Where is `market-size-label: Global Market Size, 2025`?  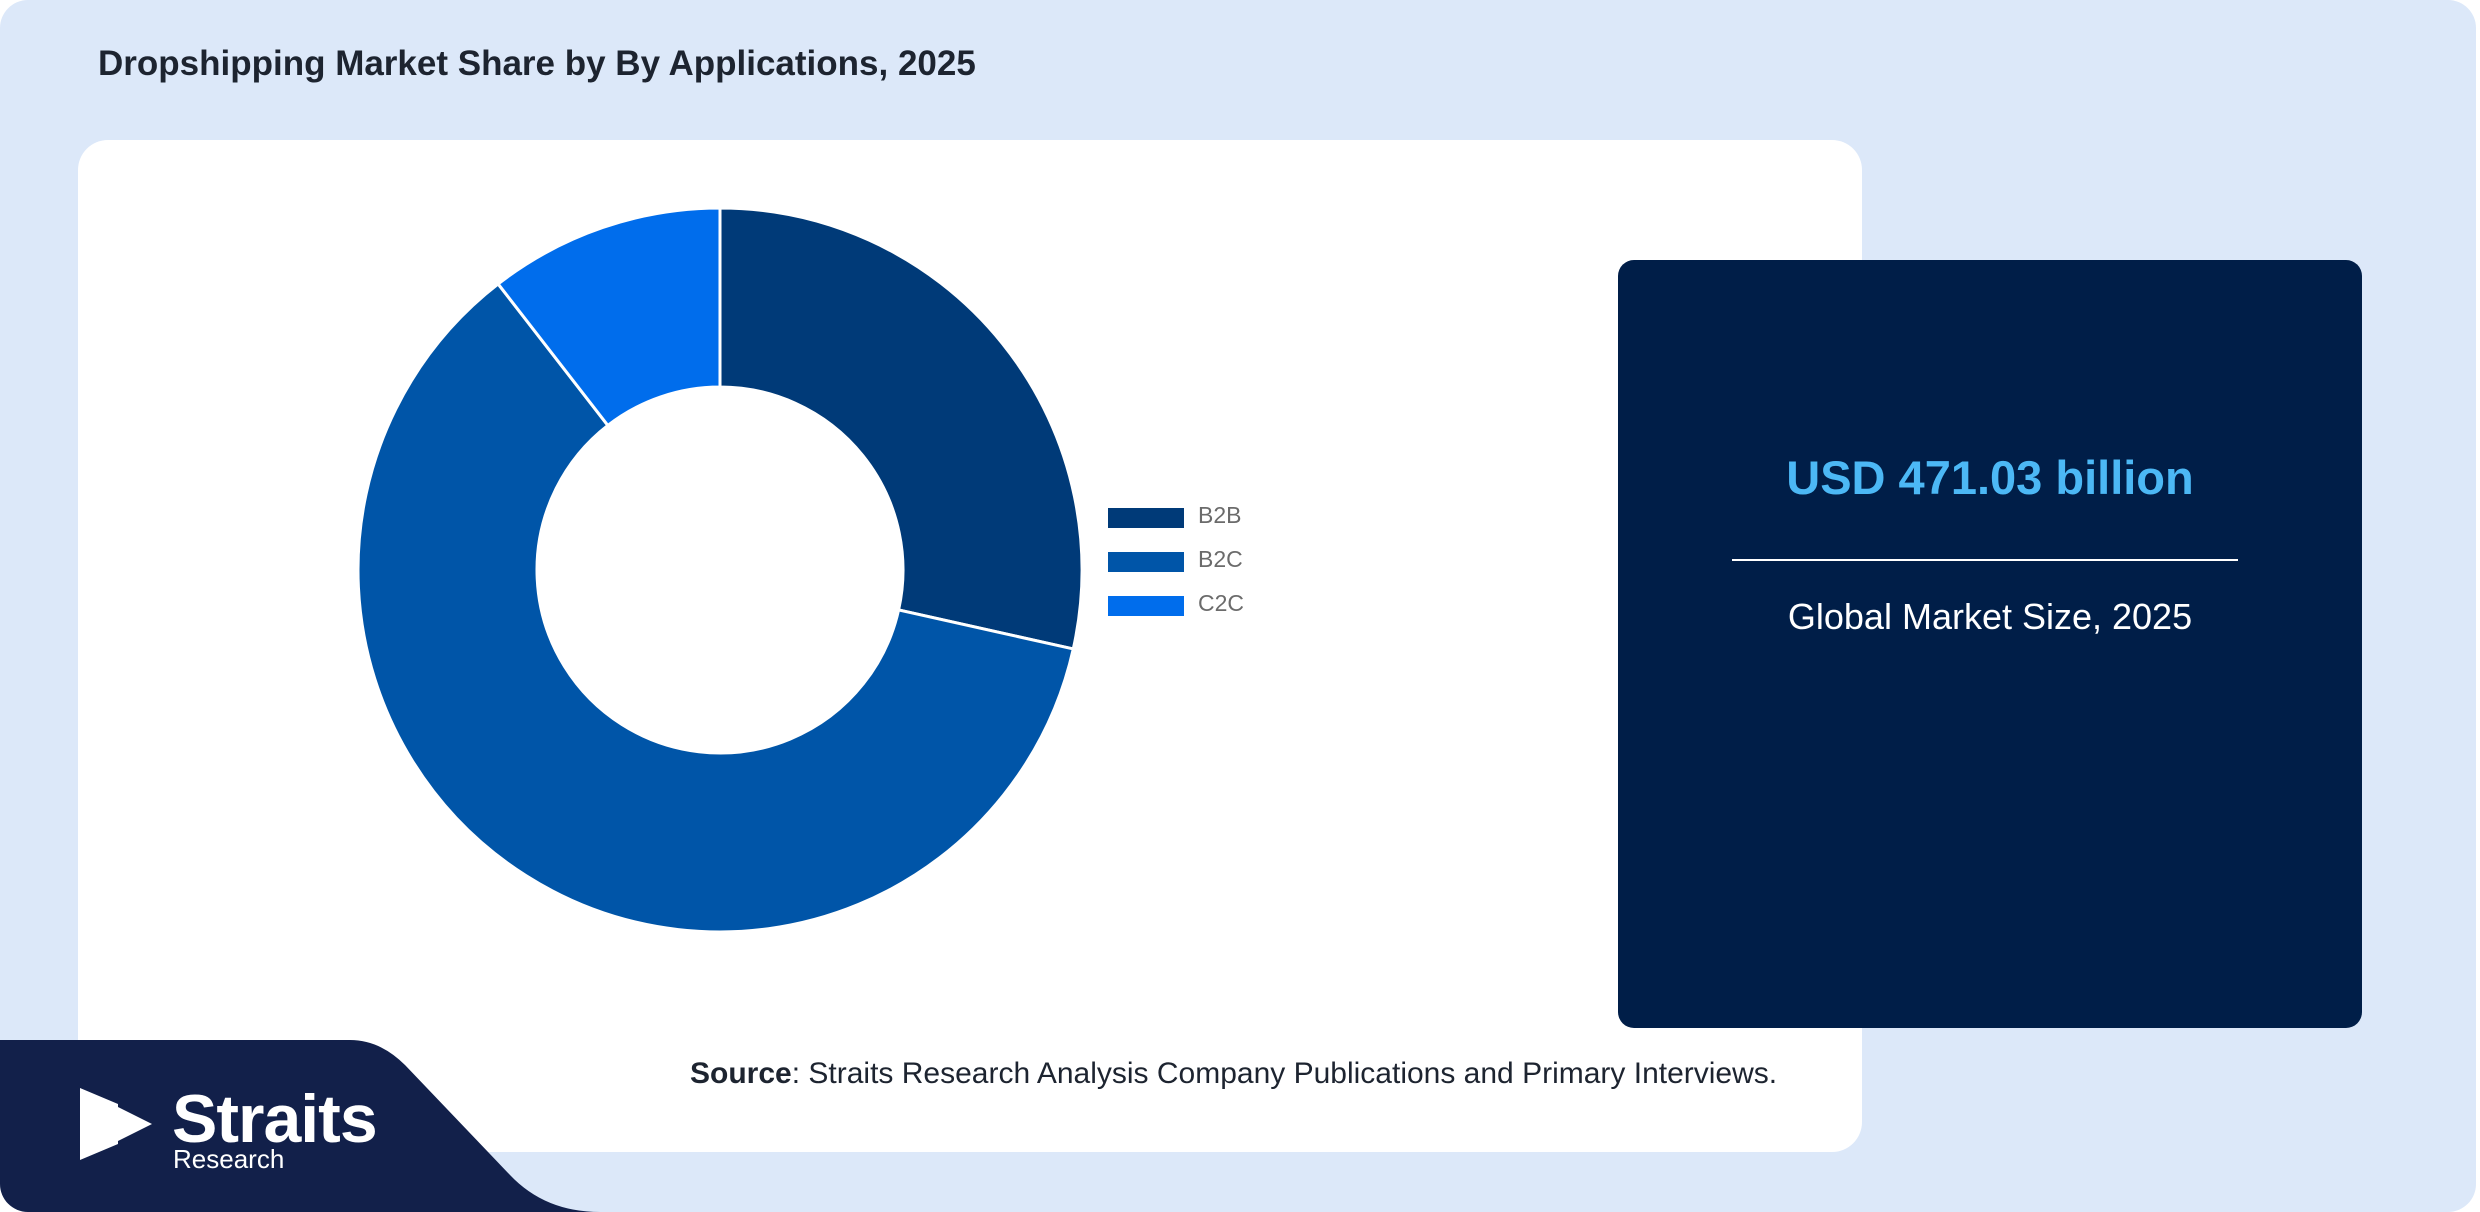 market-size-label: Global Market Size, 2025 is located at coordinates (1990, 616).